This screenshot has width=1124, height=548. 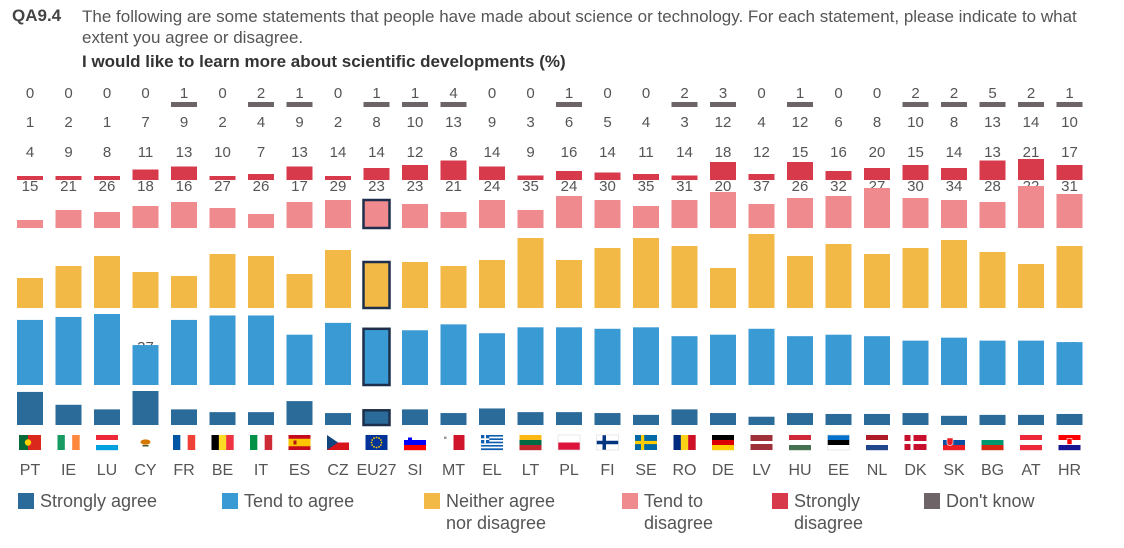 I want to click on bar-tend-to-disagree-fr, so click(x=184, y=215).